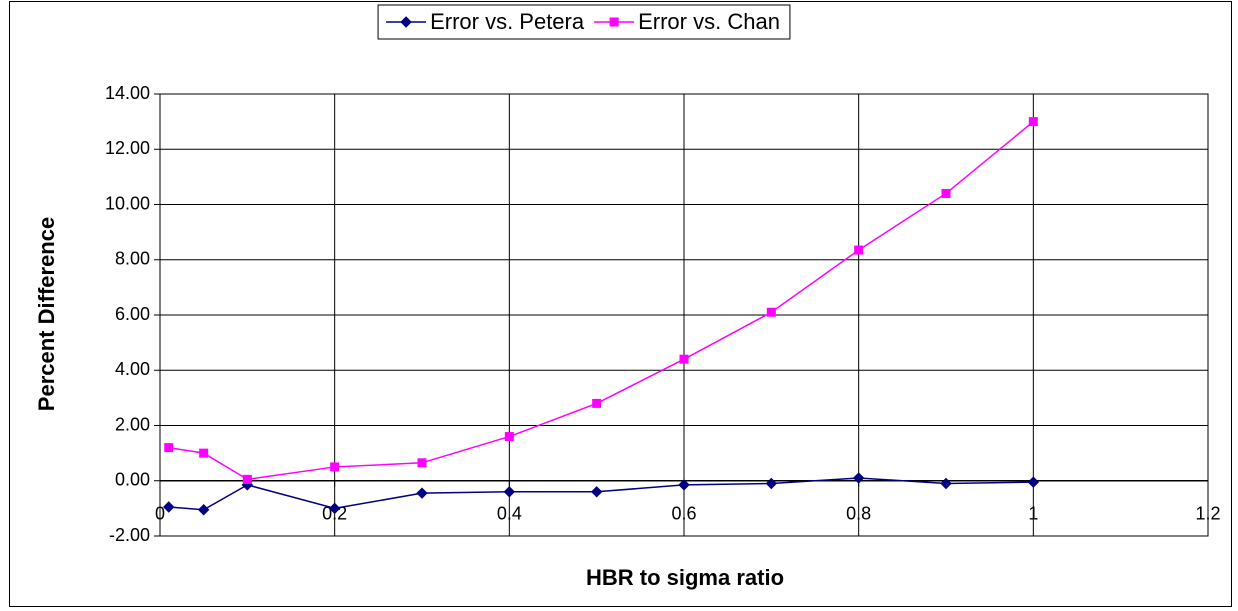 This screenshot has height=611, width=1238. Describe the element at coordinates (509, 514) in the screenshot. I see `x-tick-label: 0.4` at that location.